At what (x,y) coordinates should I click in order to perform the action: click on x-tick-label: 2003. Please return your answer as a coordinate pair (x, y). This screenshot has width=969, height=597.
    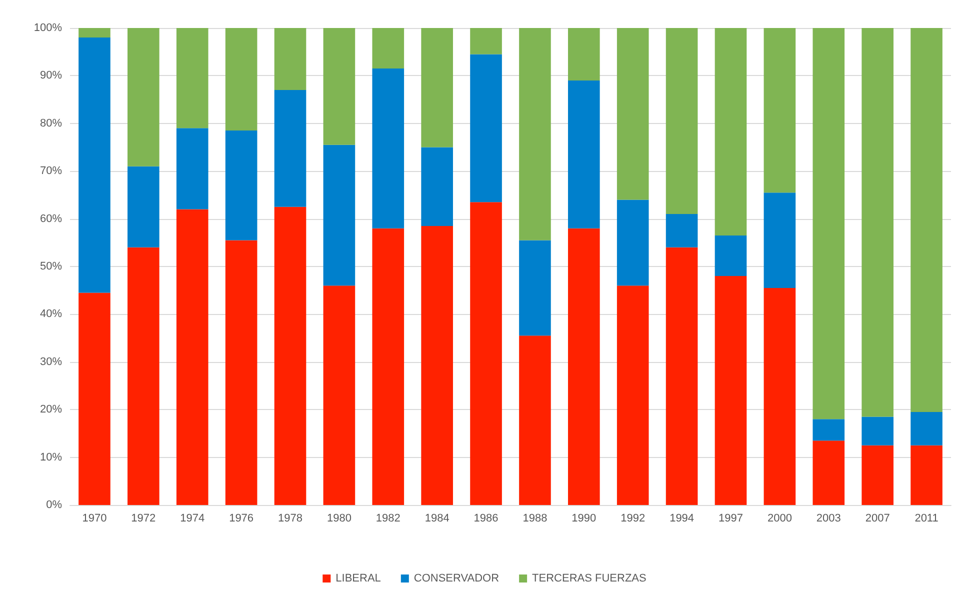
    Looking at the image, I should click on (828, 518).